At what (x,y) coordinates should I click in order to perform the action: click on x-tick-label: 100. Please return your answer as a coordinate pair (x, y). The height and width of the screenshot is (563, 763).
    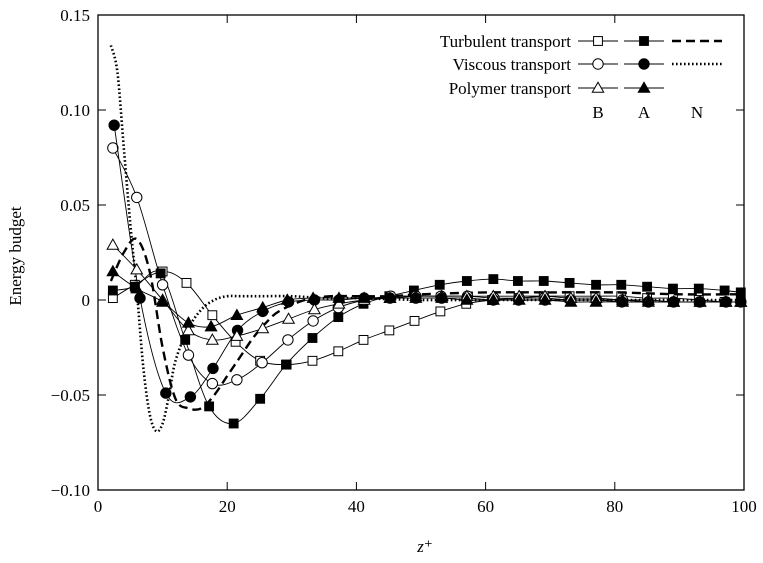
    Looking at the image, I should click on (744, 506).